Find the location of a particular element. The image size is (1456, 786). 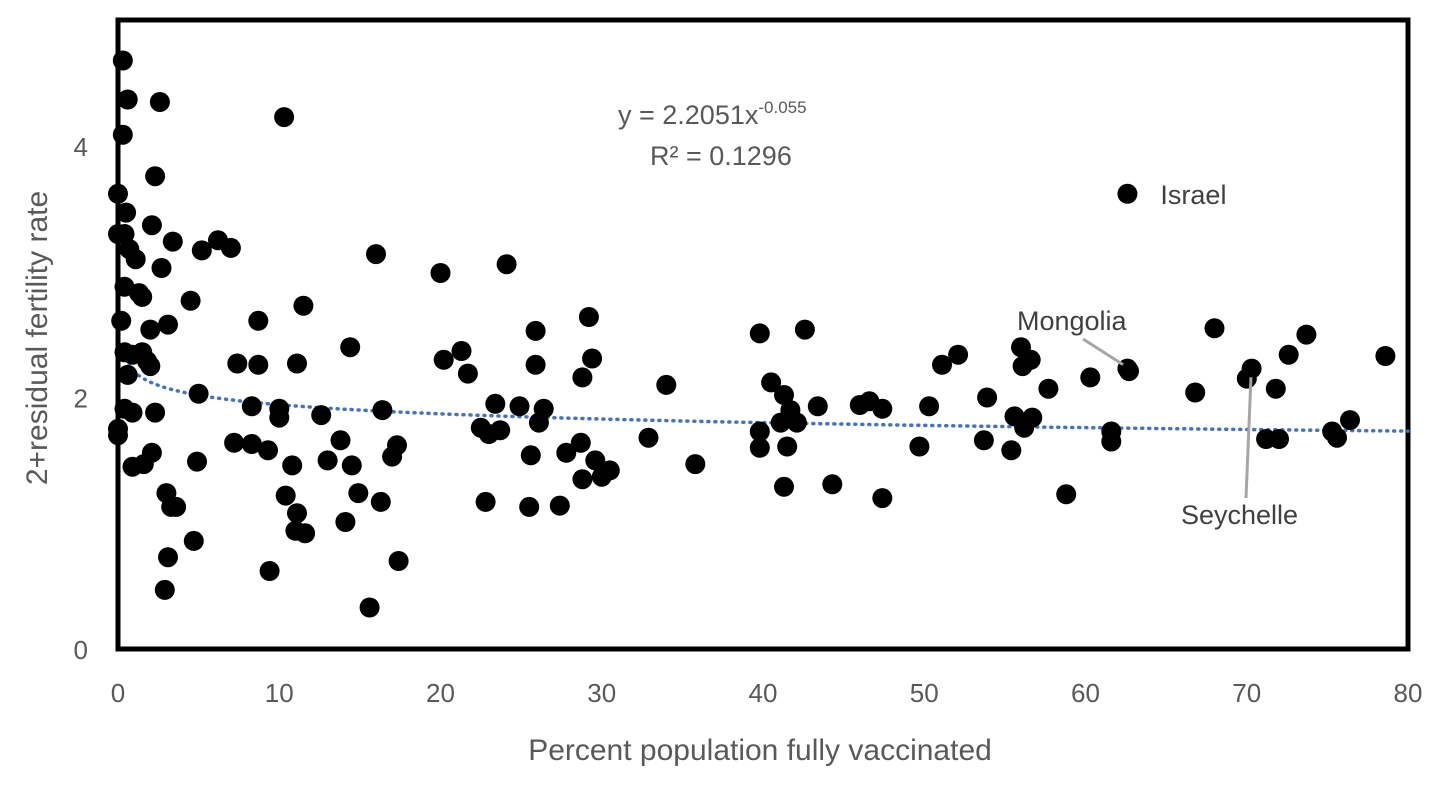

y-tick-label: 0 is located at coordinates (81, 650).